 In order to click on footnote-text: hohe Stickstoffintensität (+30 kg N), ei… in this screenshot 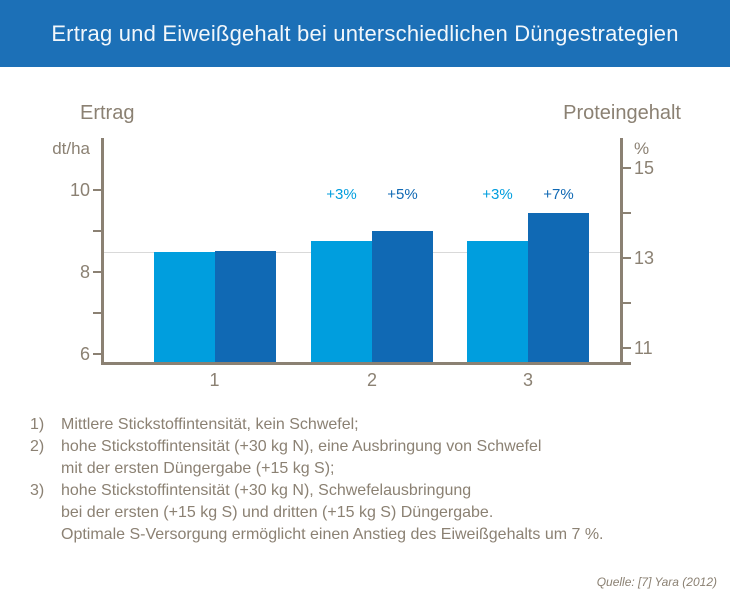, I will do `click(301, 457)`.